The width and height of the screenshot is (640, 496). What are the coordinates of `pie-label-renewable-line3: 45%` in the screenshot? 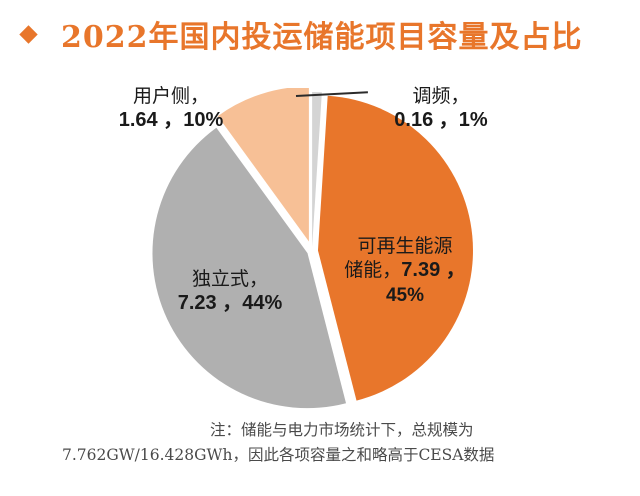 It's located at (405, 295).